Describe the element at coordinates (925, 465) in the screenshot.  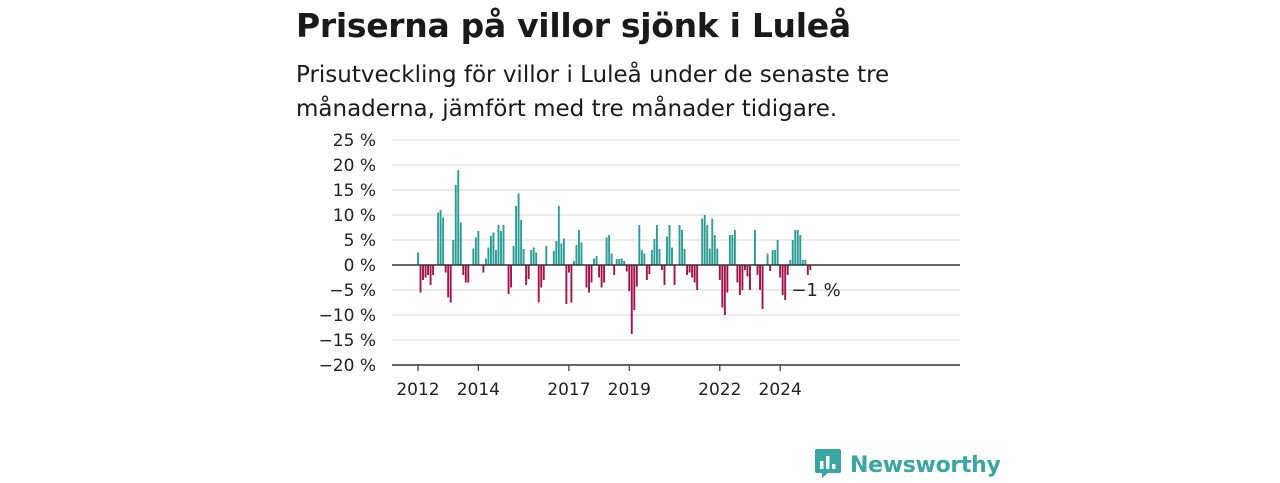
I see `brand-name: Newsworthy` at that location.